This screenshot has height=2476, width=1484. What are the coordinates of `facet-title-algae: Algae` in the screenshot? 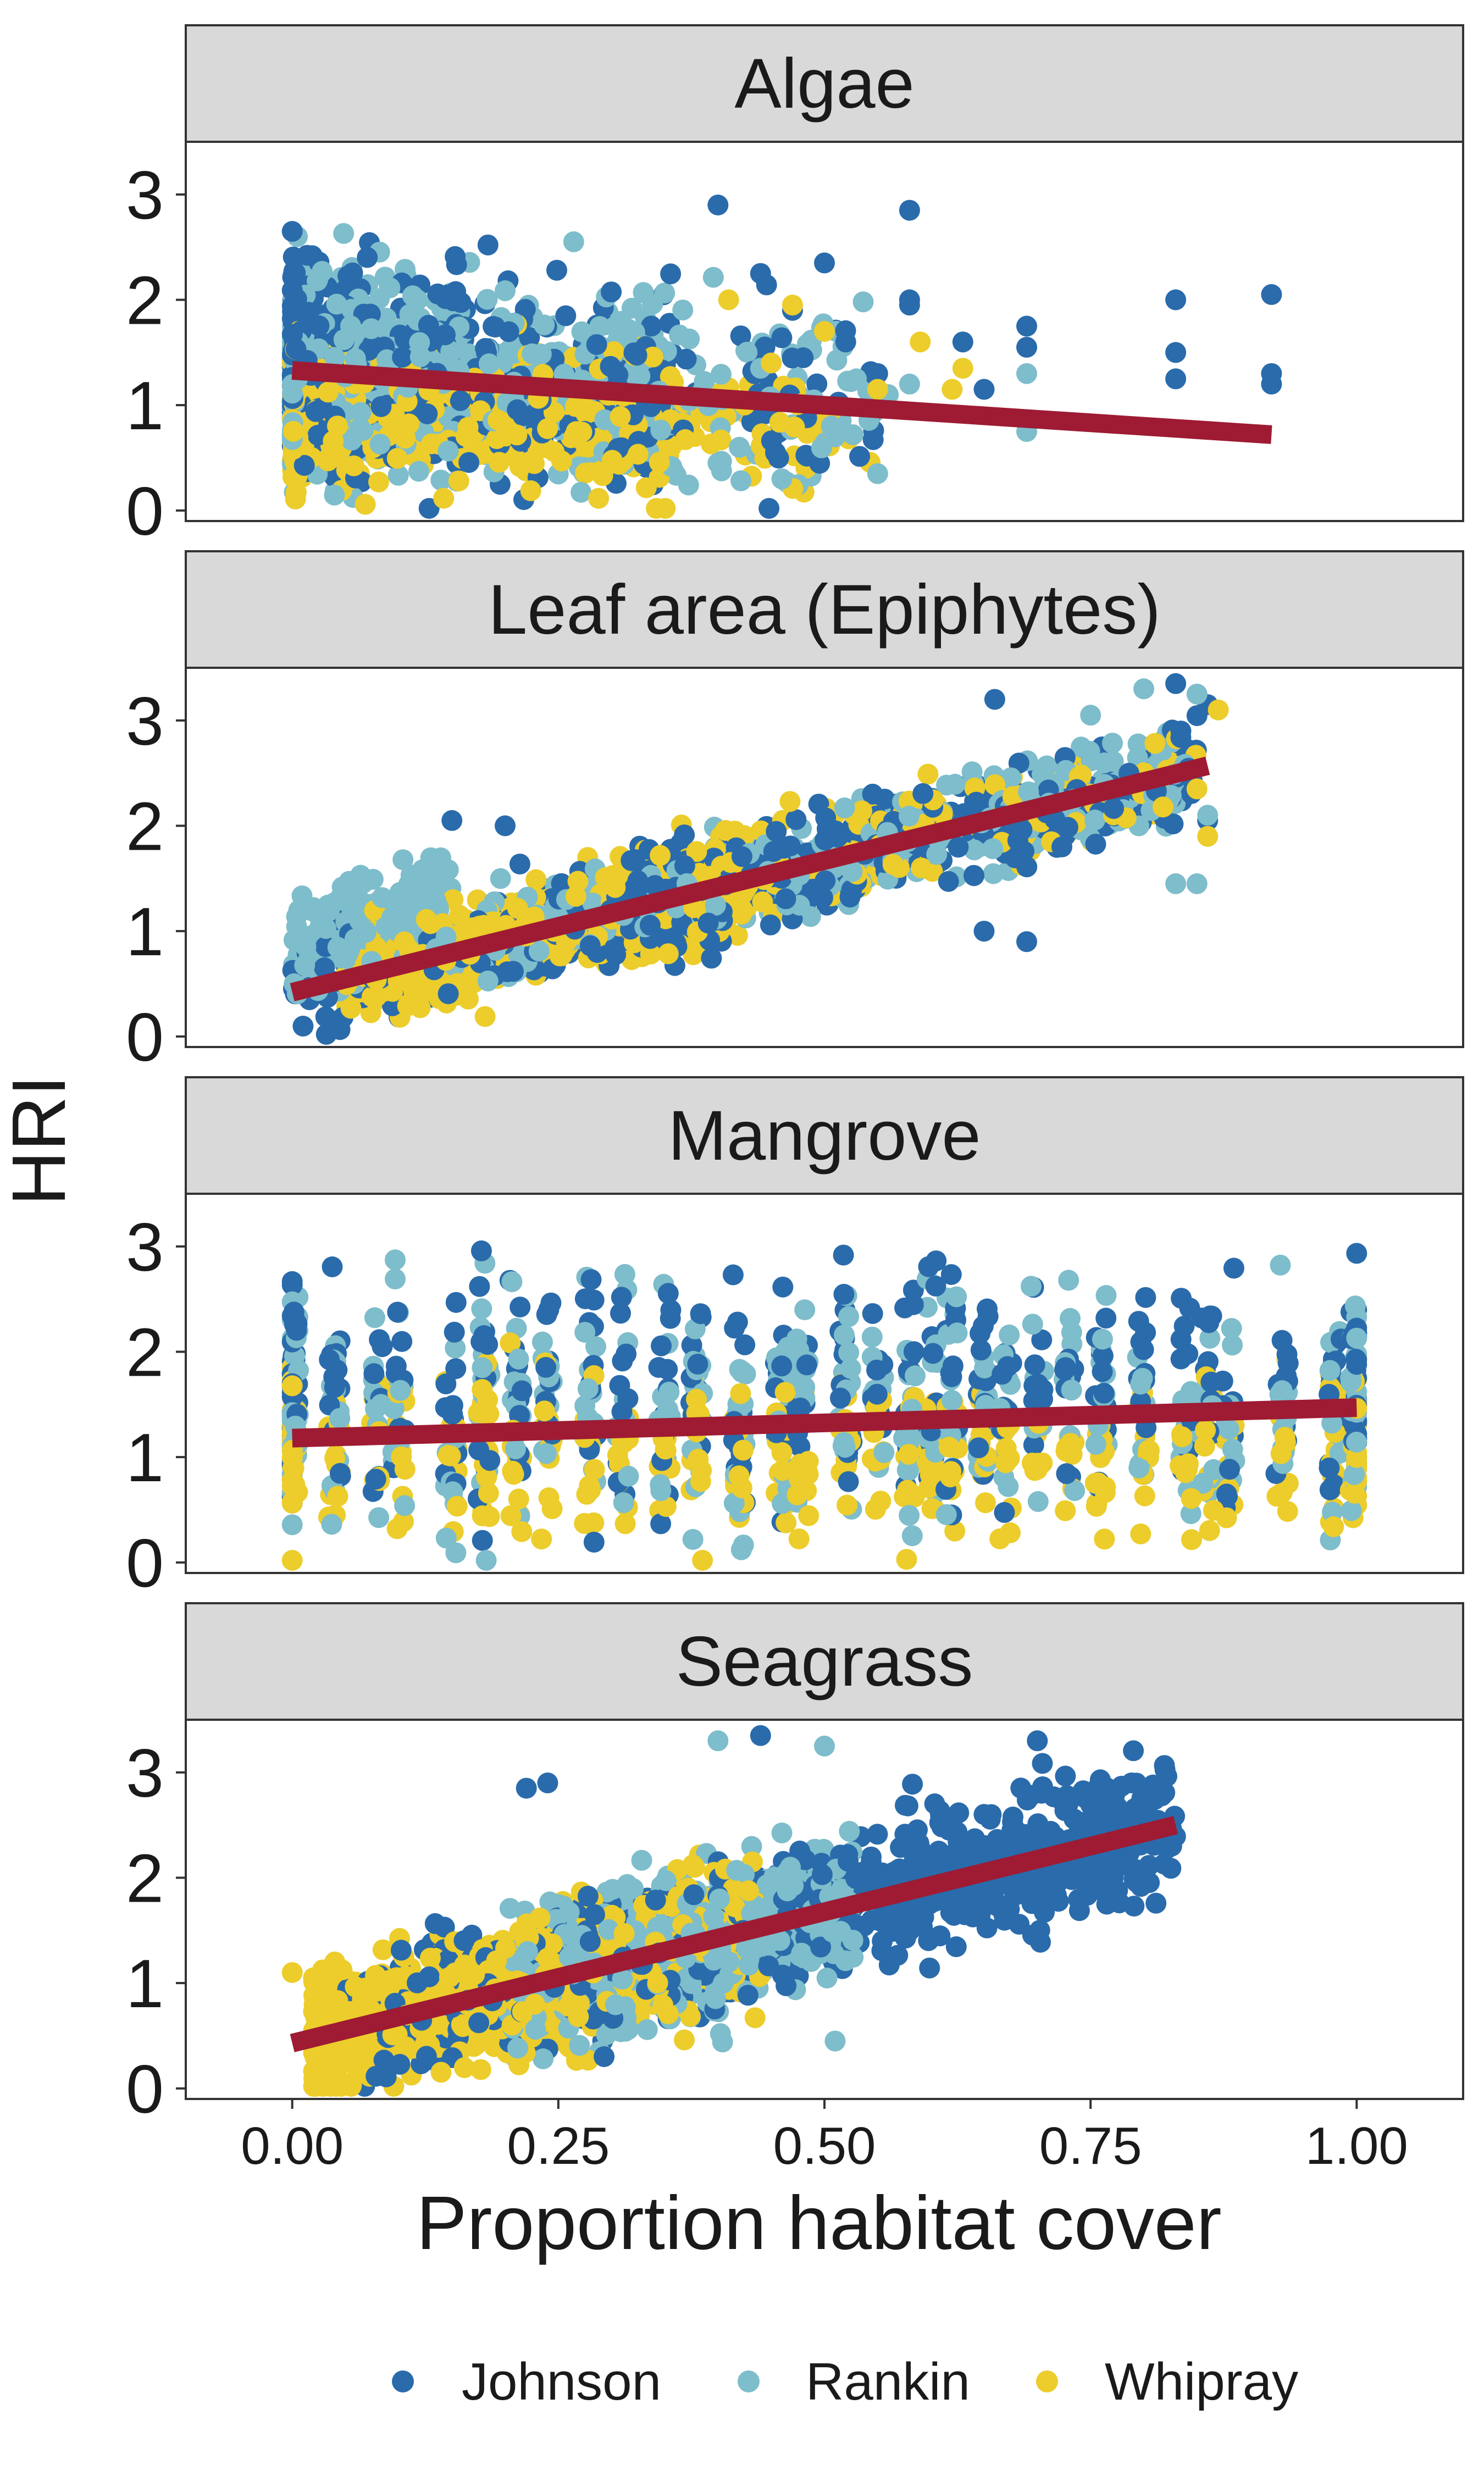 It's located at (824, 84).